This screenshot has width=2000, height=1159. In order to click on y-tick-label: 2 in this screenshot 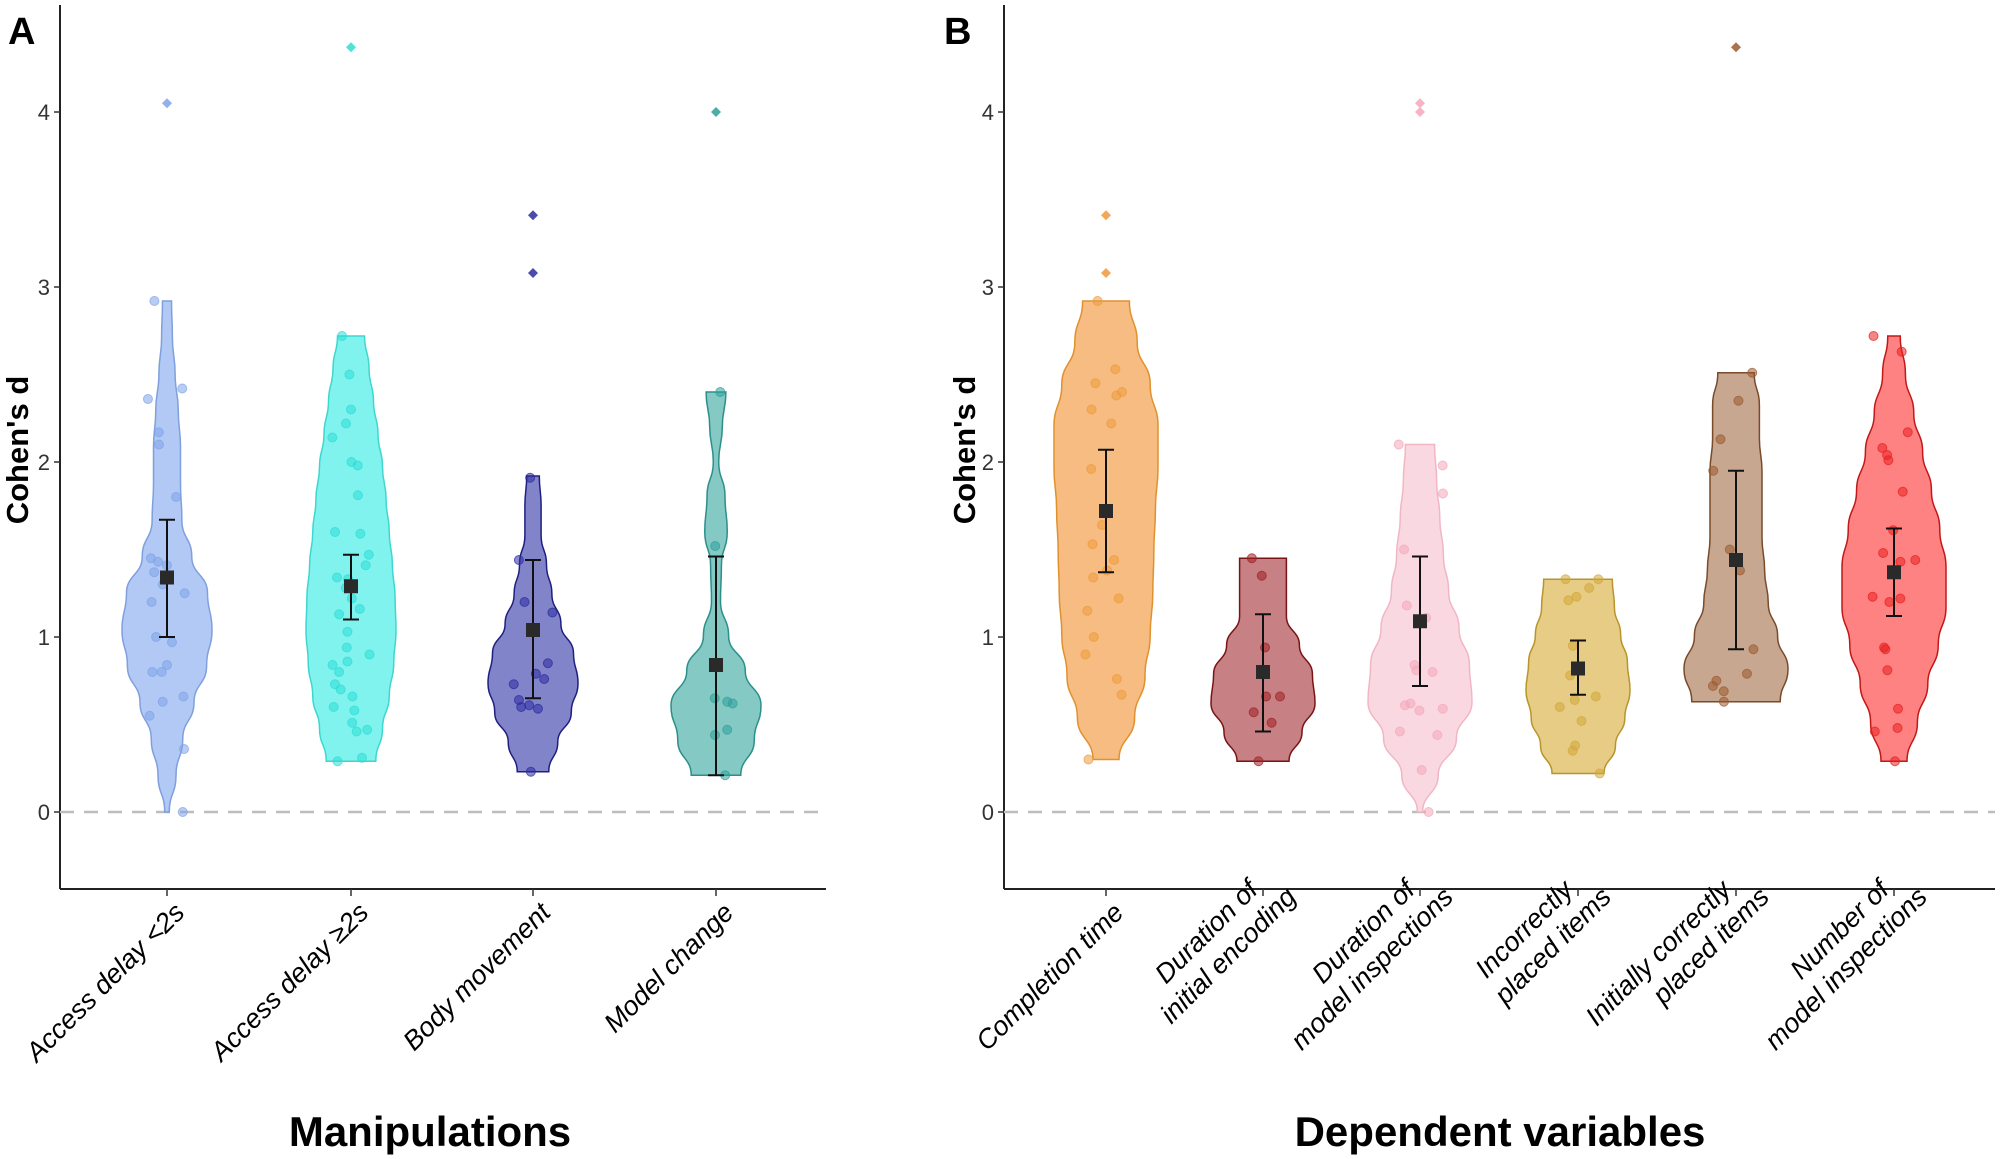, I will do `click(988, 462)`.